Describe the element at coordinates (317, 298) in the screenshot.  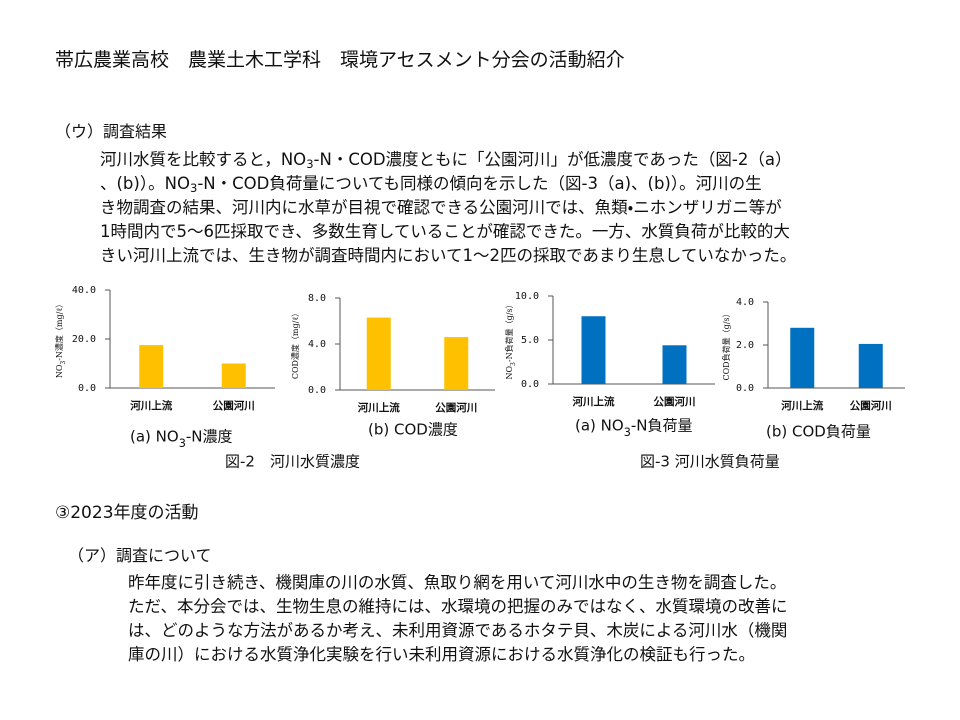
I see `y-tick-label: 8.0` at that location.